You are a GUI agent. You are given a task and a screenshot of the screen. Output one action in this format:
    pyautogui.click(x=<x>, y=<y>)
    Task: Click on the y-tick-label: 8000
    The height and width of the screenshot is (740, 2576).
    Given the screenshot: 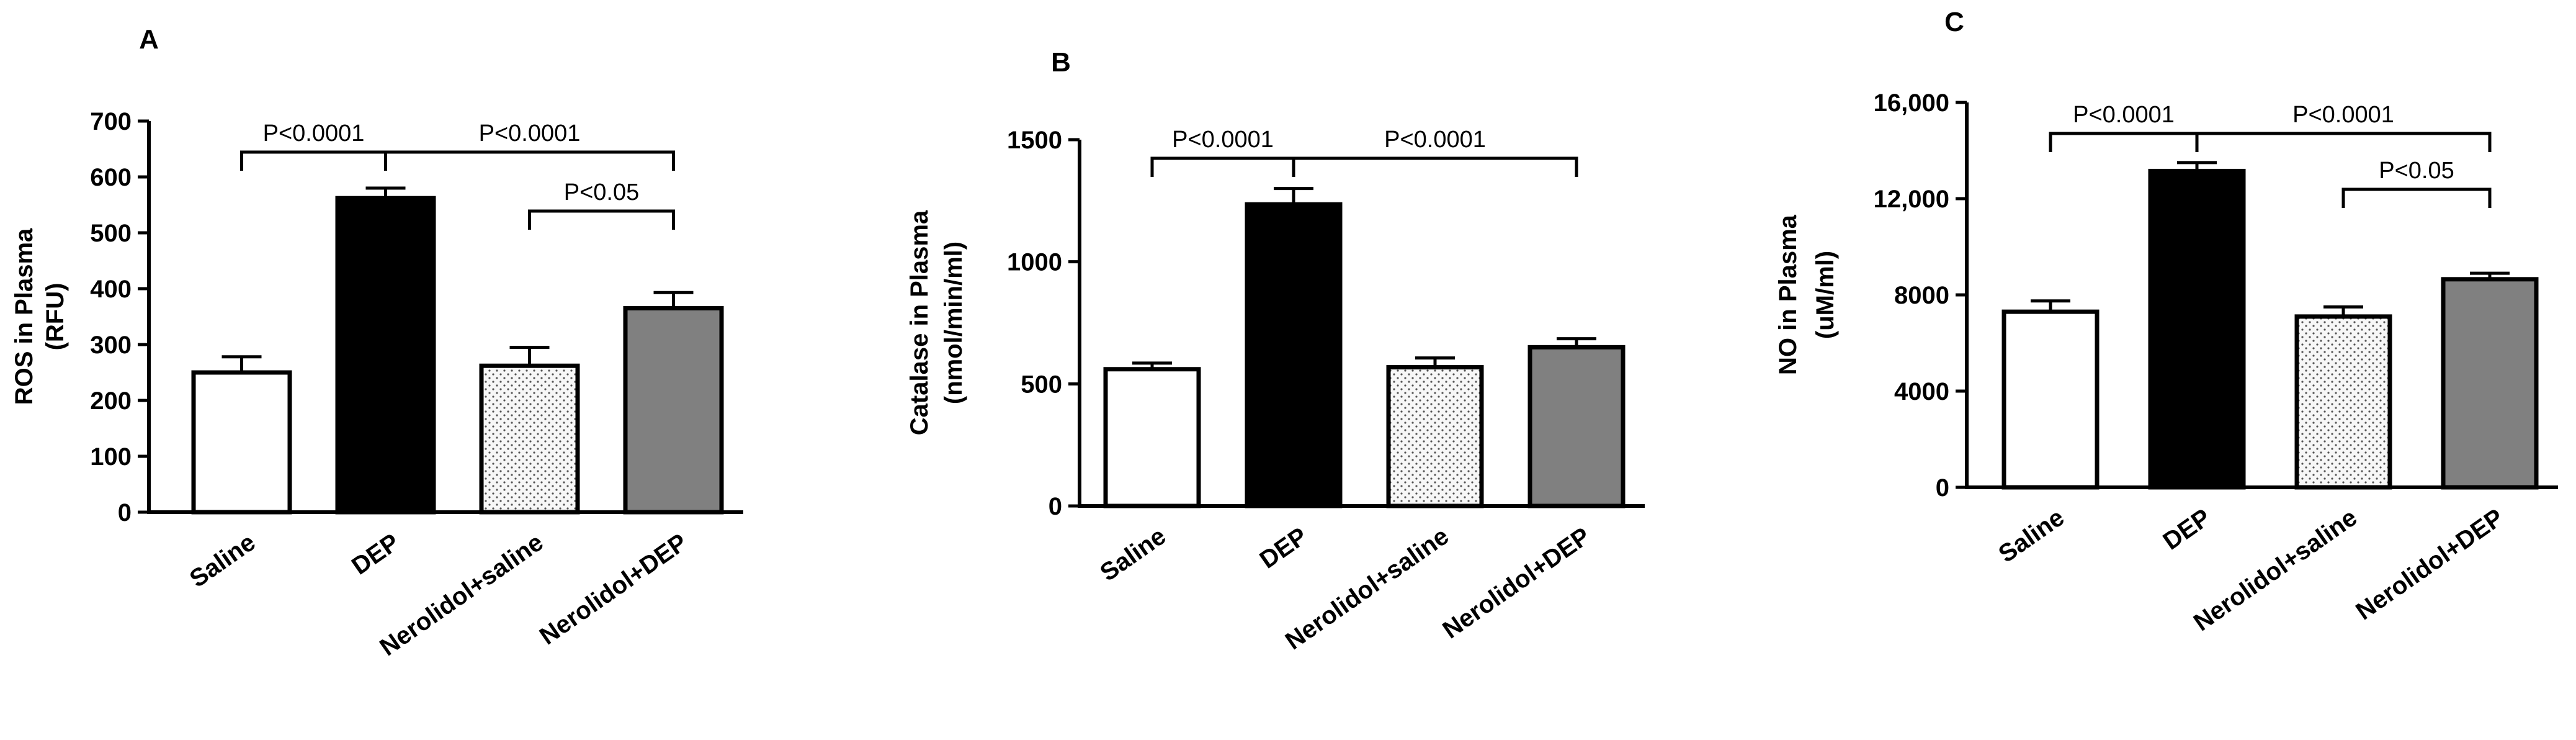 What is the action you would take?
    pyautogui.click(x=1921, y=296)
    